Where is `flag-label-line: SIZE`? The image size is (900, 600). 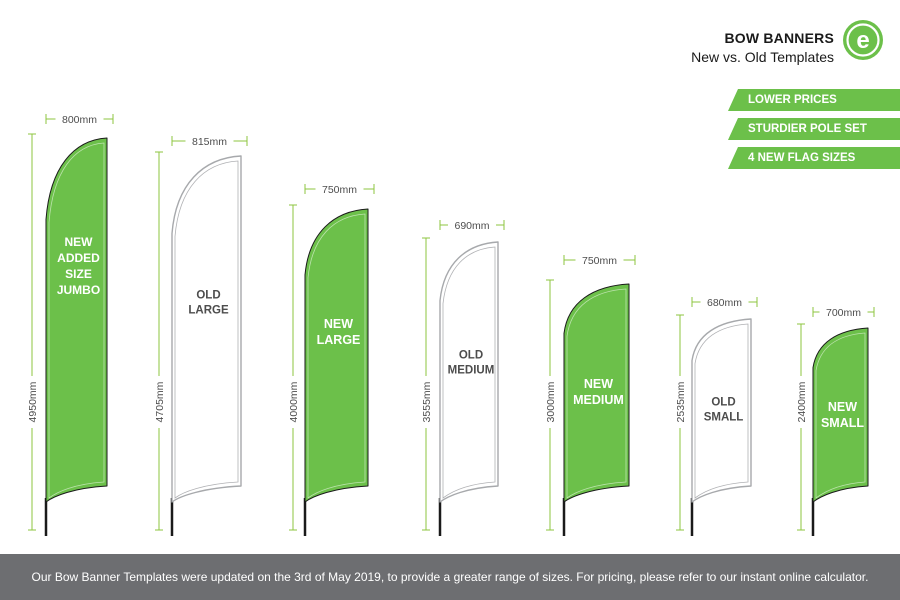 flag-label-line: SIZE is located at coordinates (78, 274).